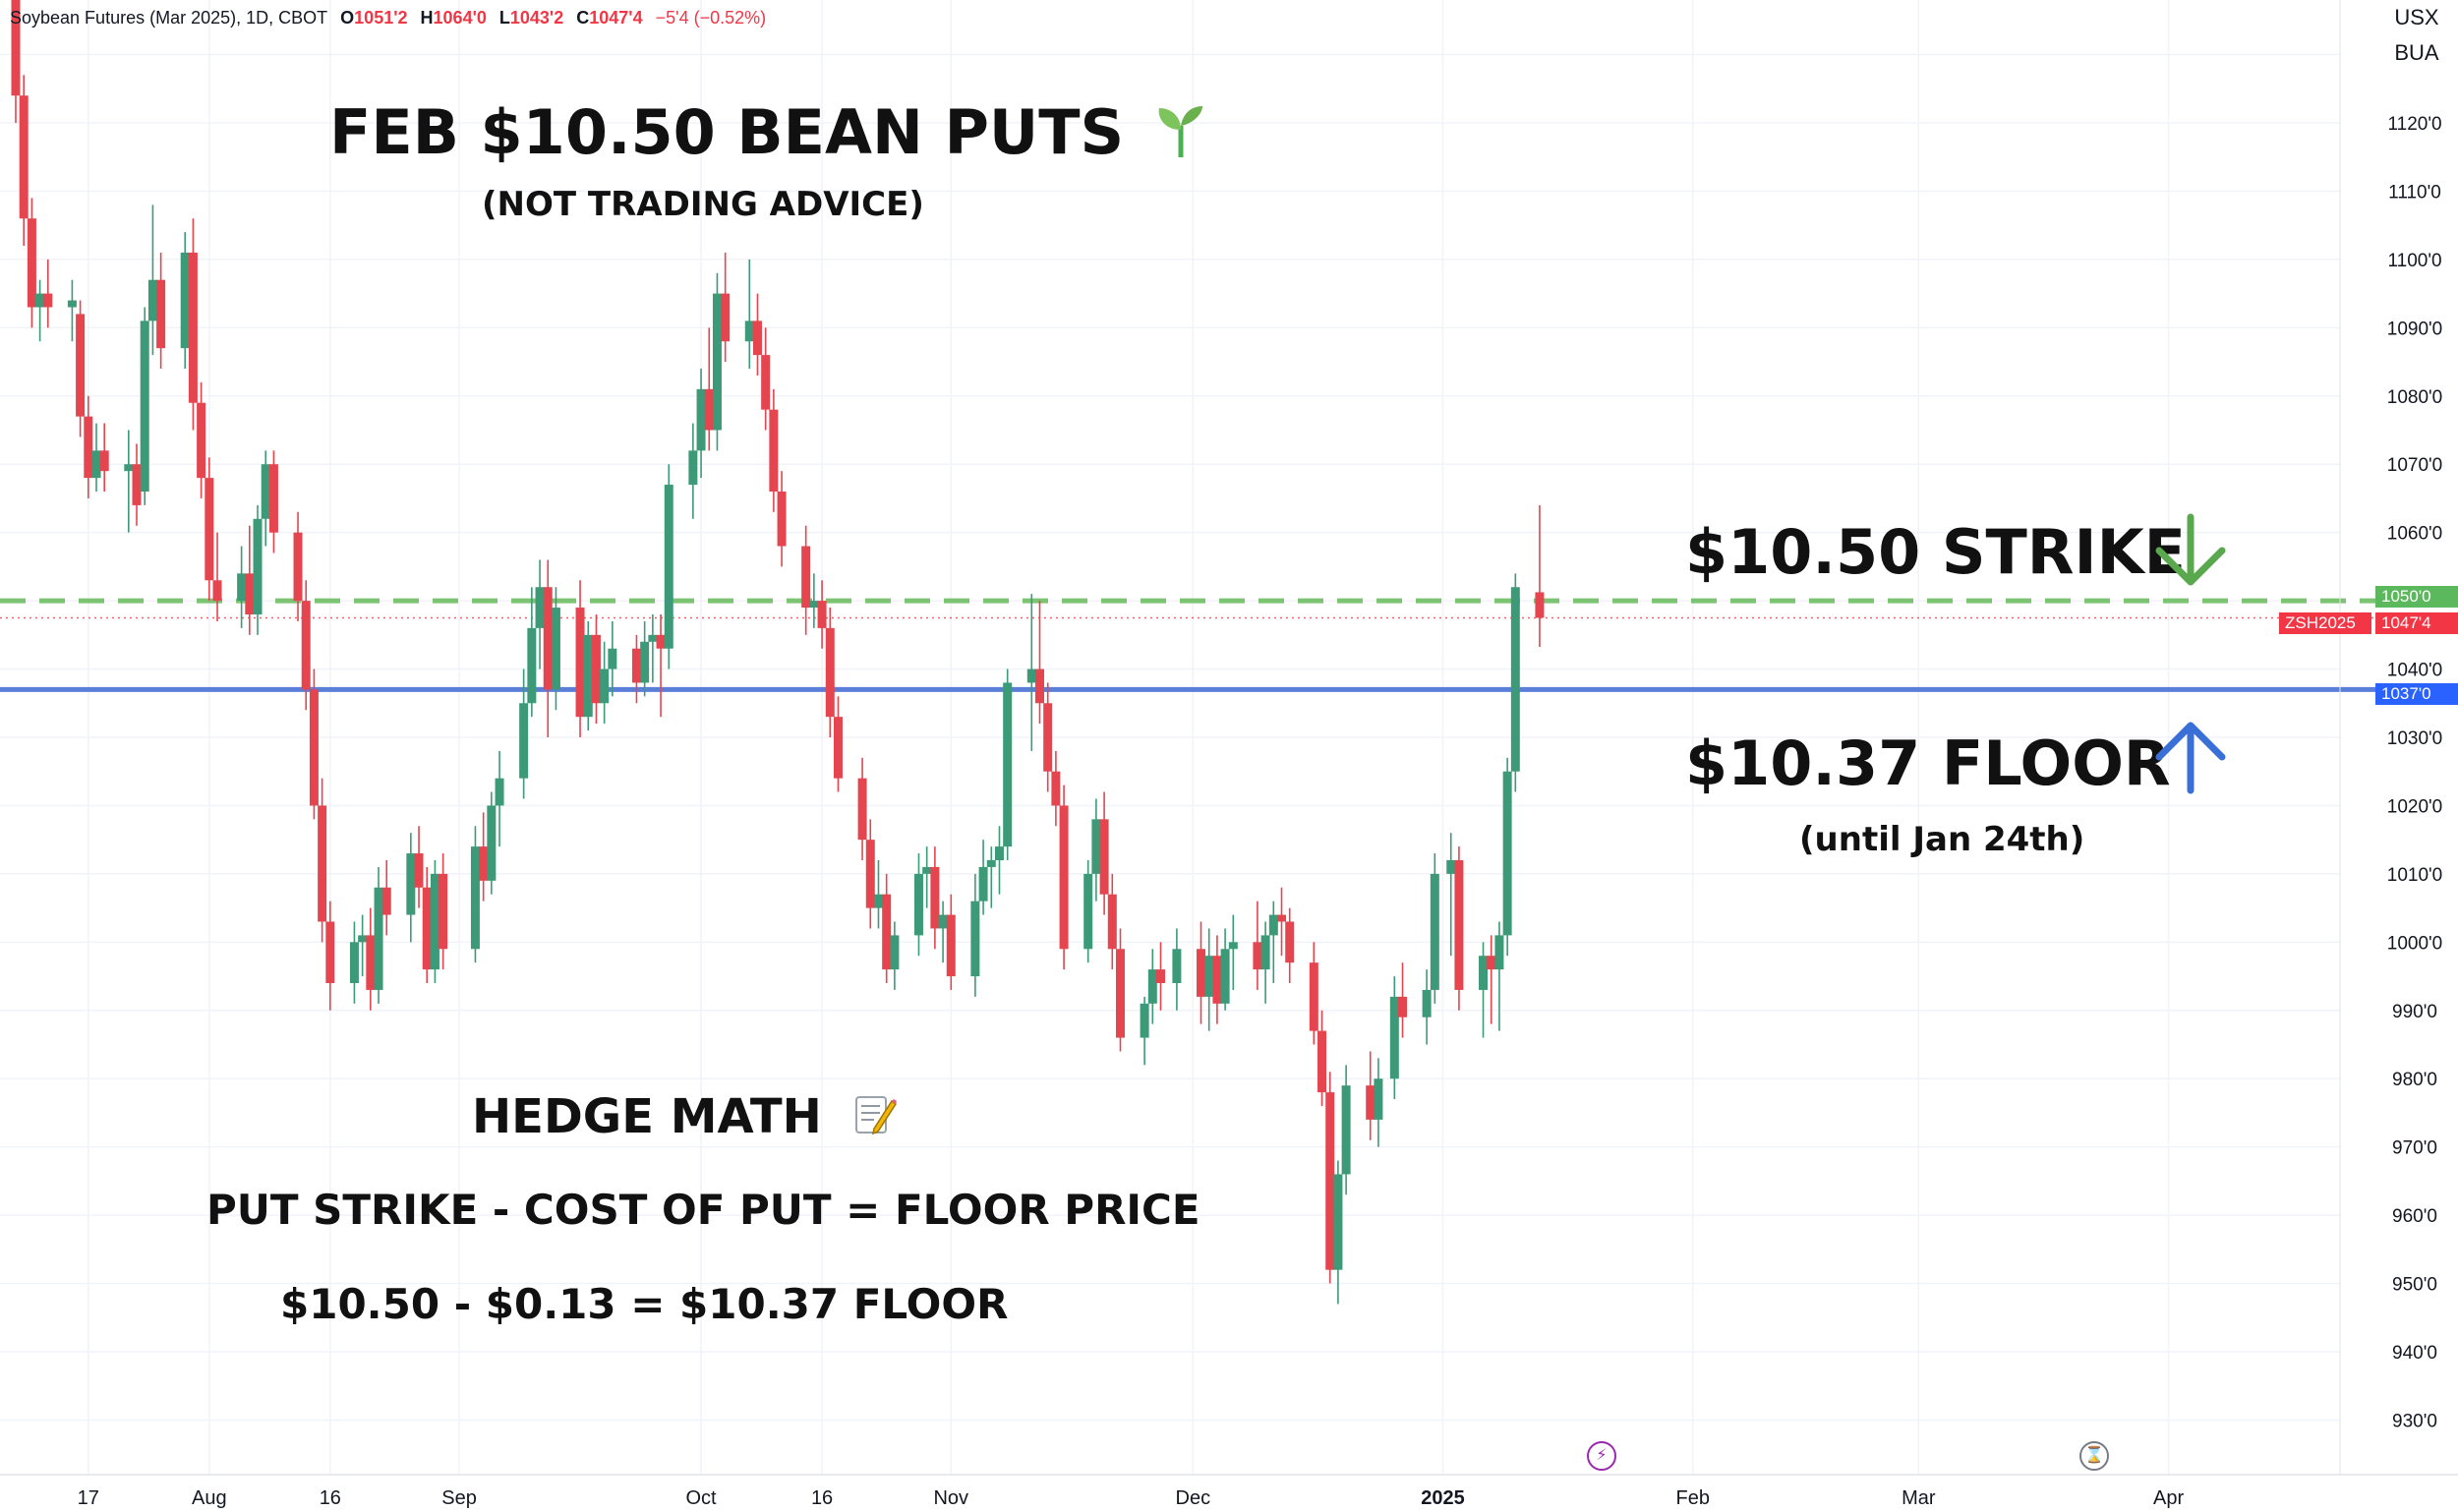  Describe the element at coordinates (2168, 1498) in the screenshot. I see `x-tick-label: Apr` at that location.